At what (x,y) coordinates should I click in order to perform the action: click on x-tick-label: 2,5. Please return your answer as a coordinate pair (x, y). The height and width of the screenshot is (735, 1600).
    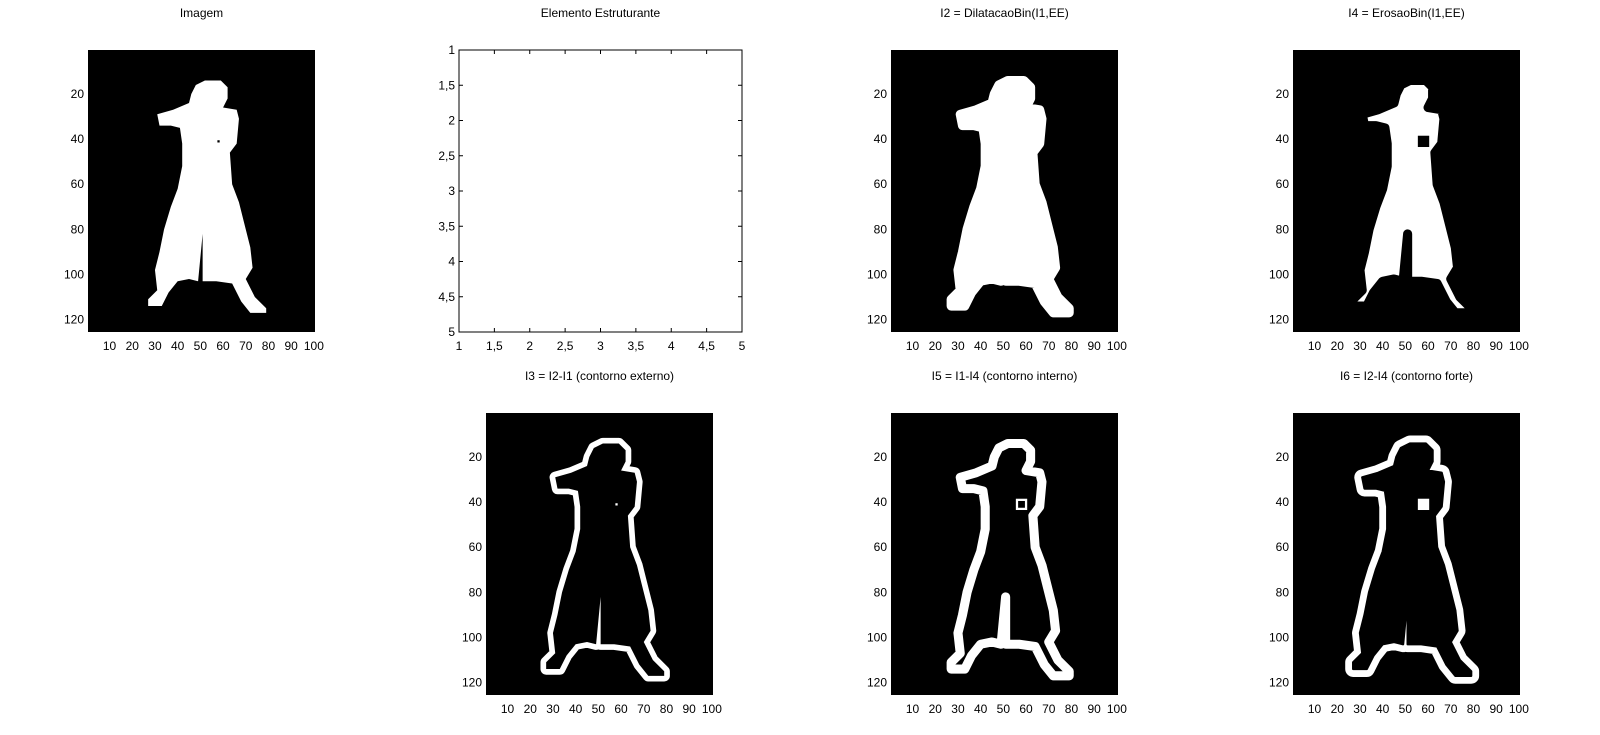
    Looking at the image, I should click on (565, 346).